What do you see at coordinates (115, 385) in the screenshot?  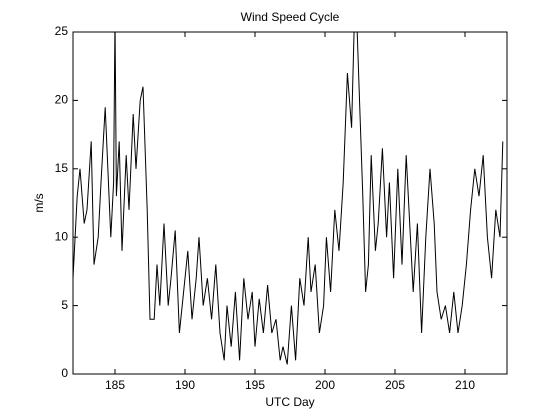 I see `x-tick-label: 185` at bounding box center [115, 385].